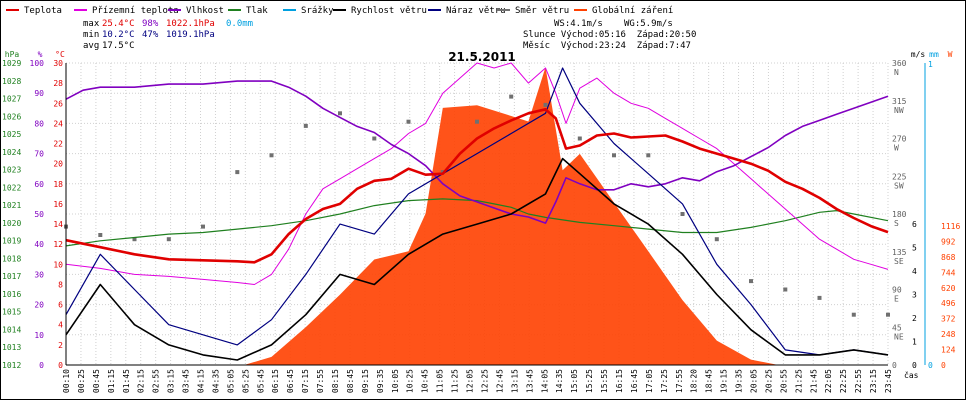  What do you see at coordinates (783, 381) in the screenshot?
I see `x-tick-label: 20:55` at bounding box center [783, 381].